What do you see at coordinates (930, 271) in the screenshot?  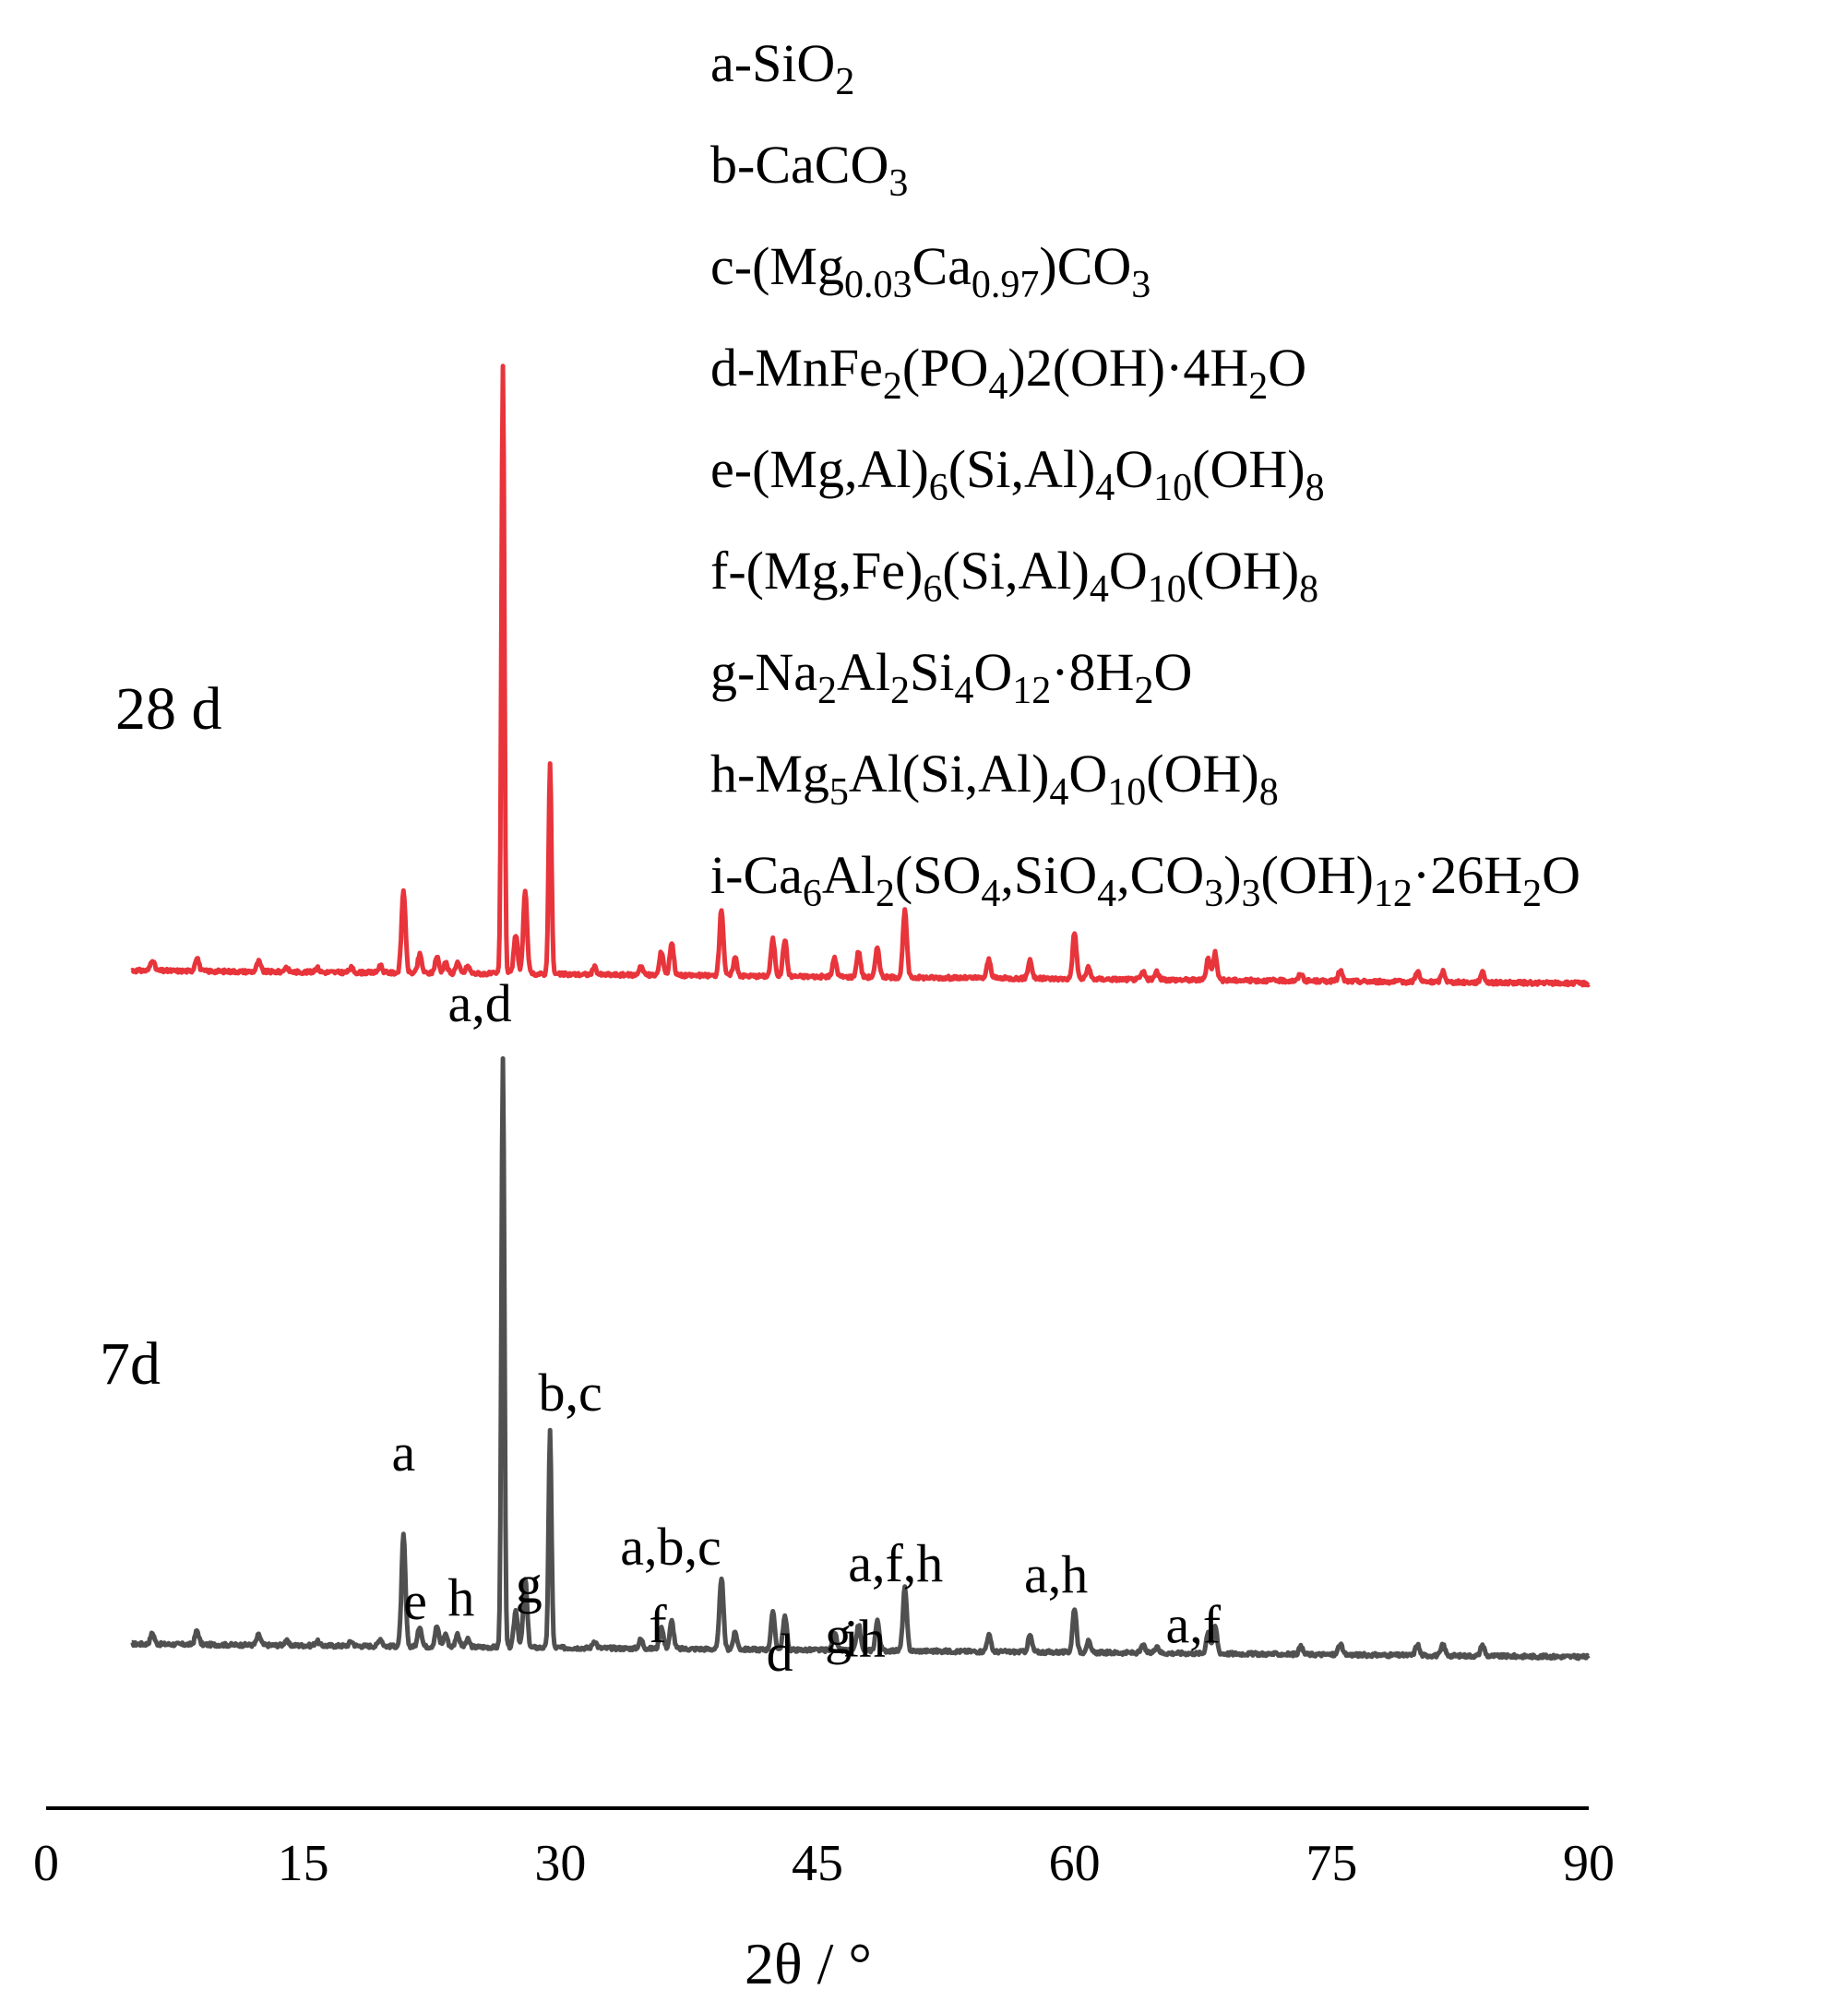 I see `legend-item-c: c-(Mg0.03Ca0.97)CO3` at bounding box center [930, 271].